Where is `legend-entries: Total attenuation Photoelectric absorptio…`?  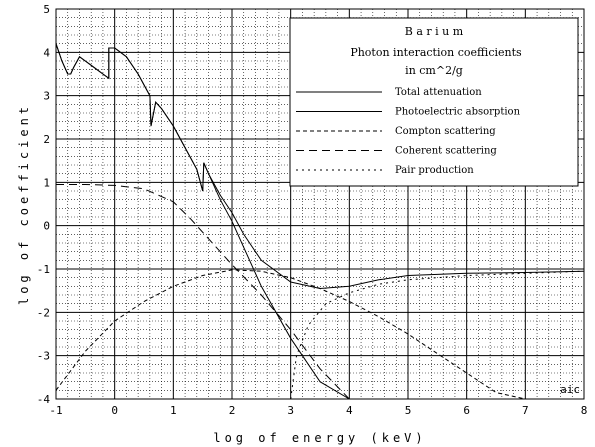
legend-entries: Total attenuation Photoelectric absorptio… is located at coordinates (408, 131).